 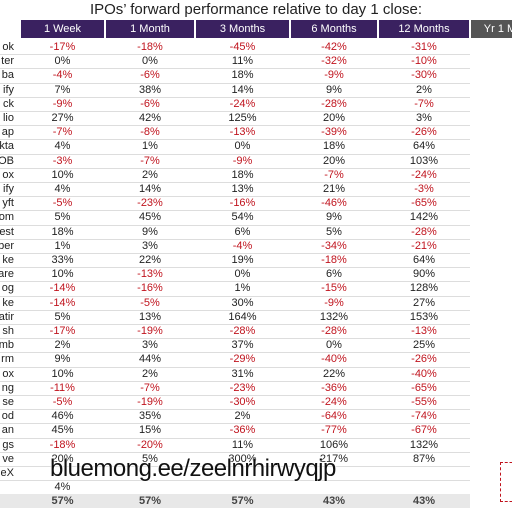 What do you see at coordinates (8, 302) in the screenshot?
I see `row-label: ke` at bounding box center [8, 302].